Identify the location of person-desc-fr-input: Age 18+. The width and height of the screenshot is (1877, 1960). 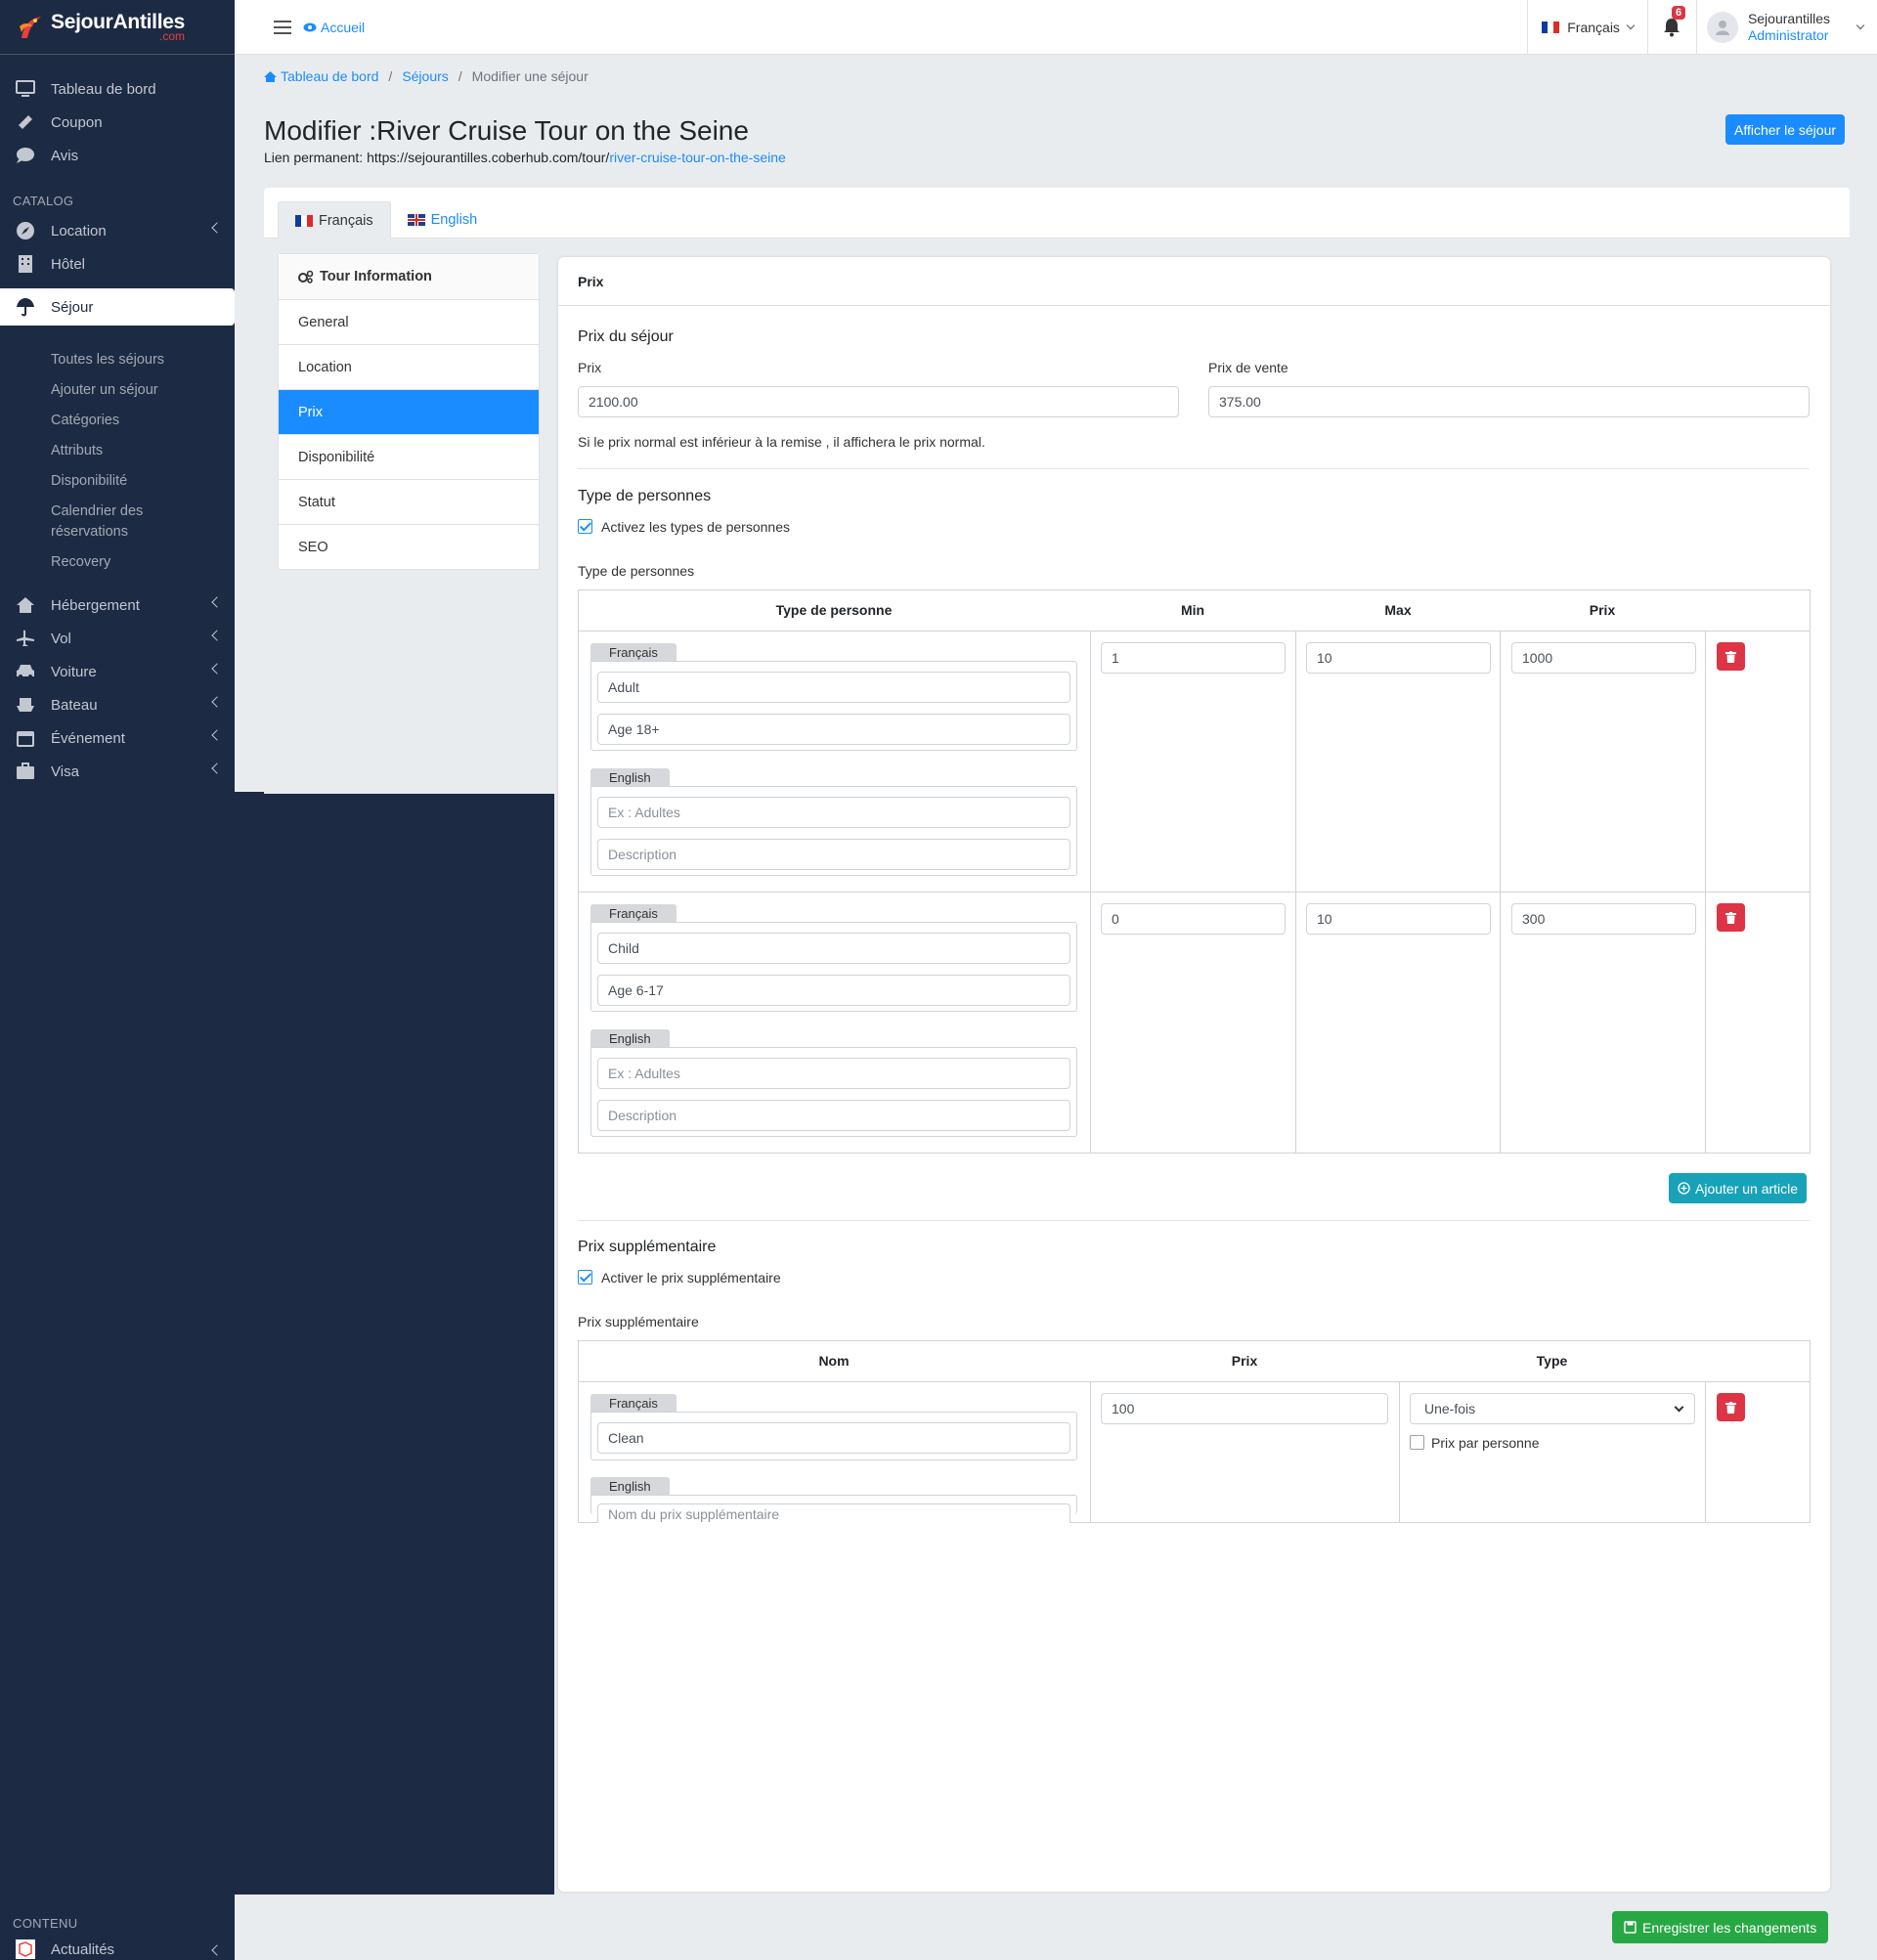
(833, 730).